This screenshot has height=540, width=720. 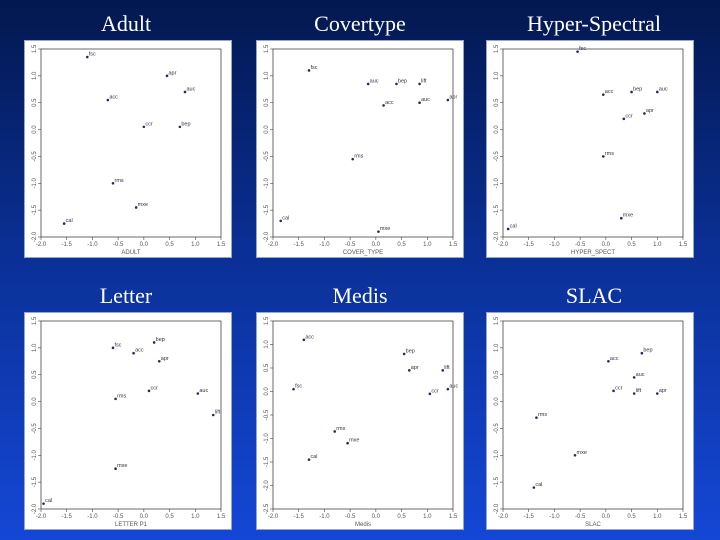 What do you see at coordinates (121, 396) in the screenshot?
I see `data-point-label: rms` at bounding box center [121, 396].